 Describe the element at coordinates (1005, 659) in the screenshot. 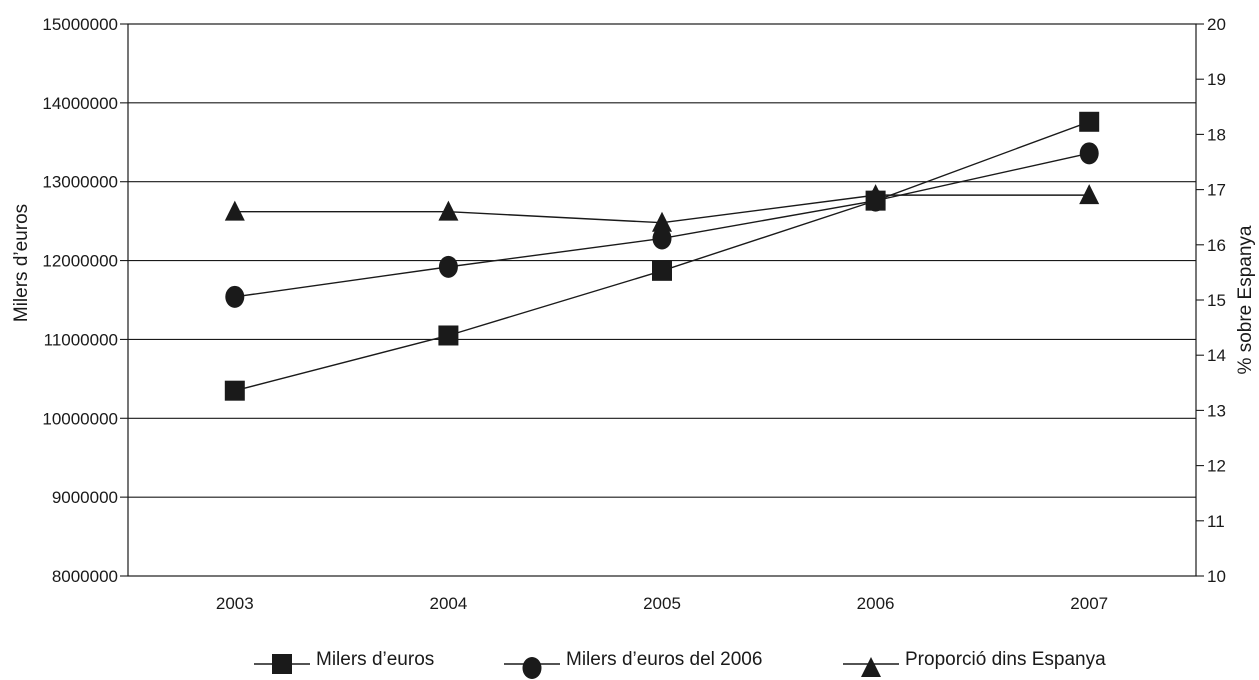

I see `legend-label-3: Proporció dins Espanya` at that location.